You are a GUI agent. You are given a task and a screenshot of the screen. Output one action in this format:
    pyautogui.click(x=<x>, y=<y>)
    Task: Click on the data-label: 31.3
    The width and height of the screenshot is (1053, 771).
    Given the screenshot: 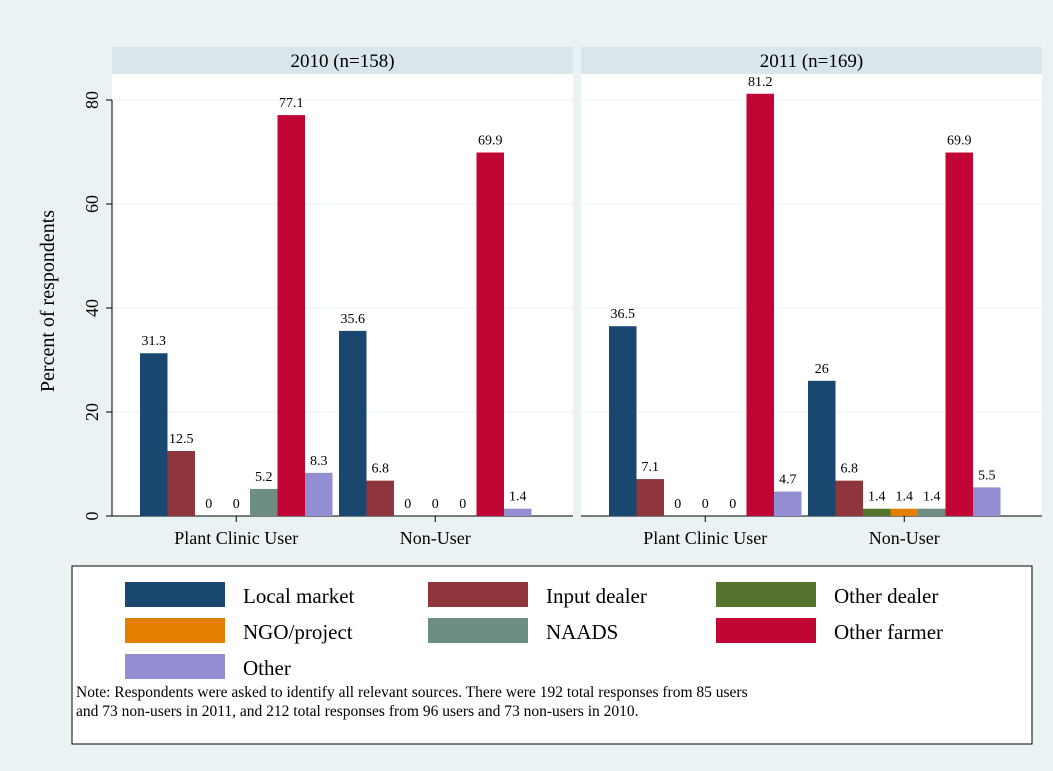 What is the action you would take?
    pyautogui.click(x=154, y=341)
    